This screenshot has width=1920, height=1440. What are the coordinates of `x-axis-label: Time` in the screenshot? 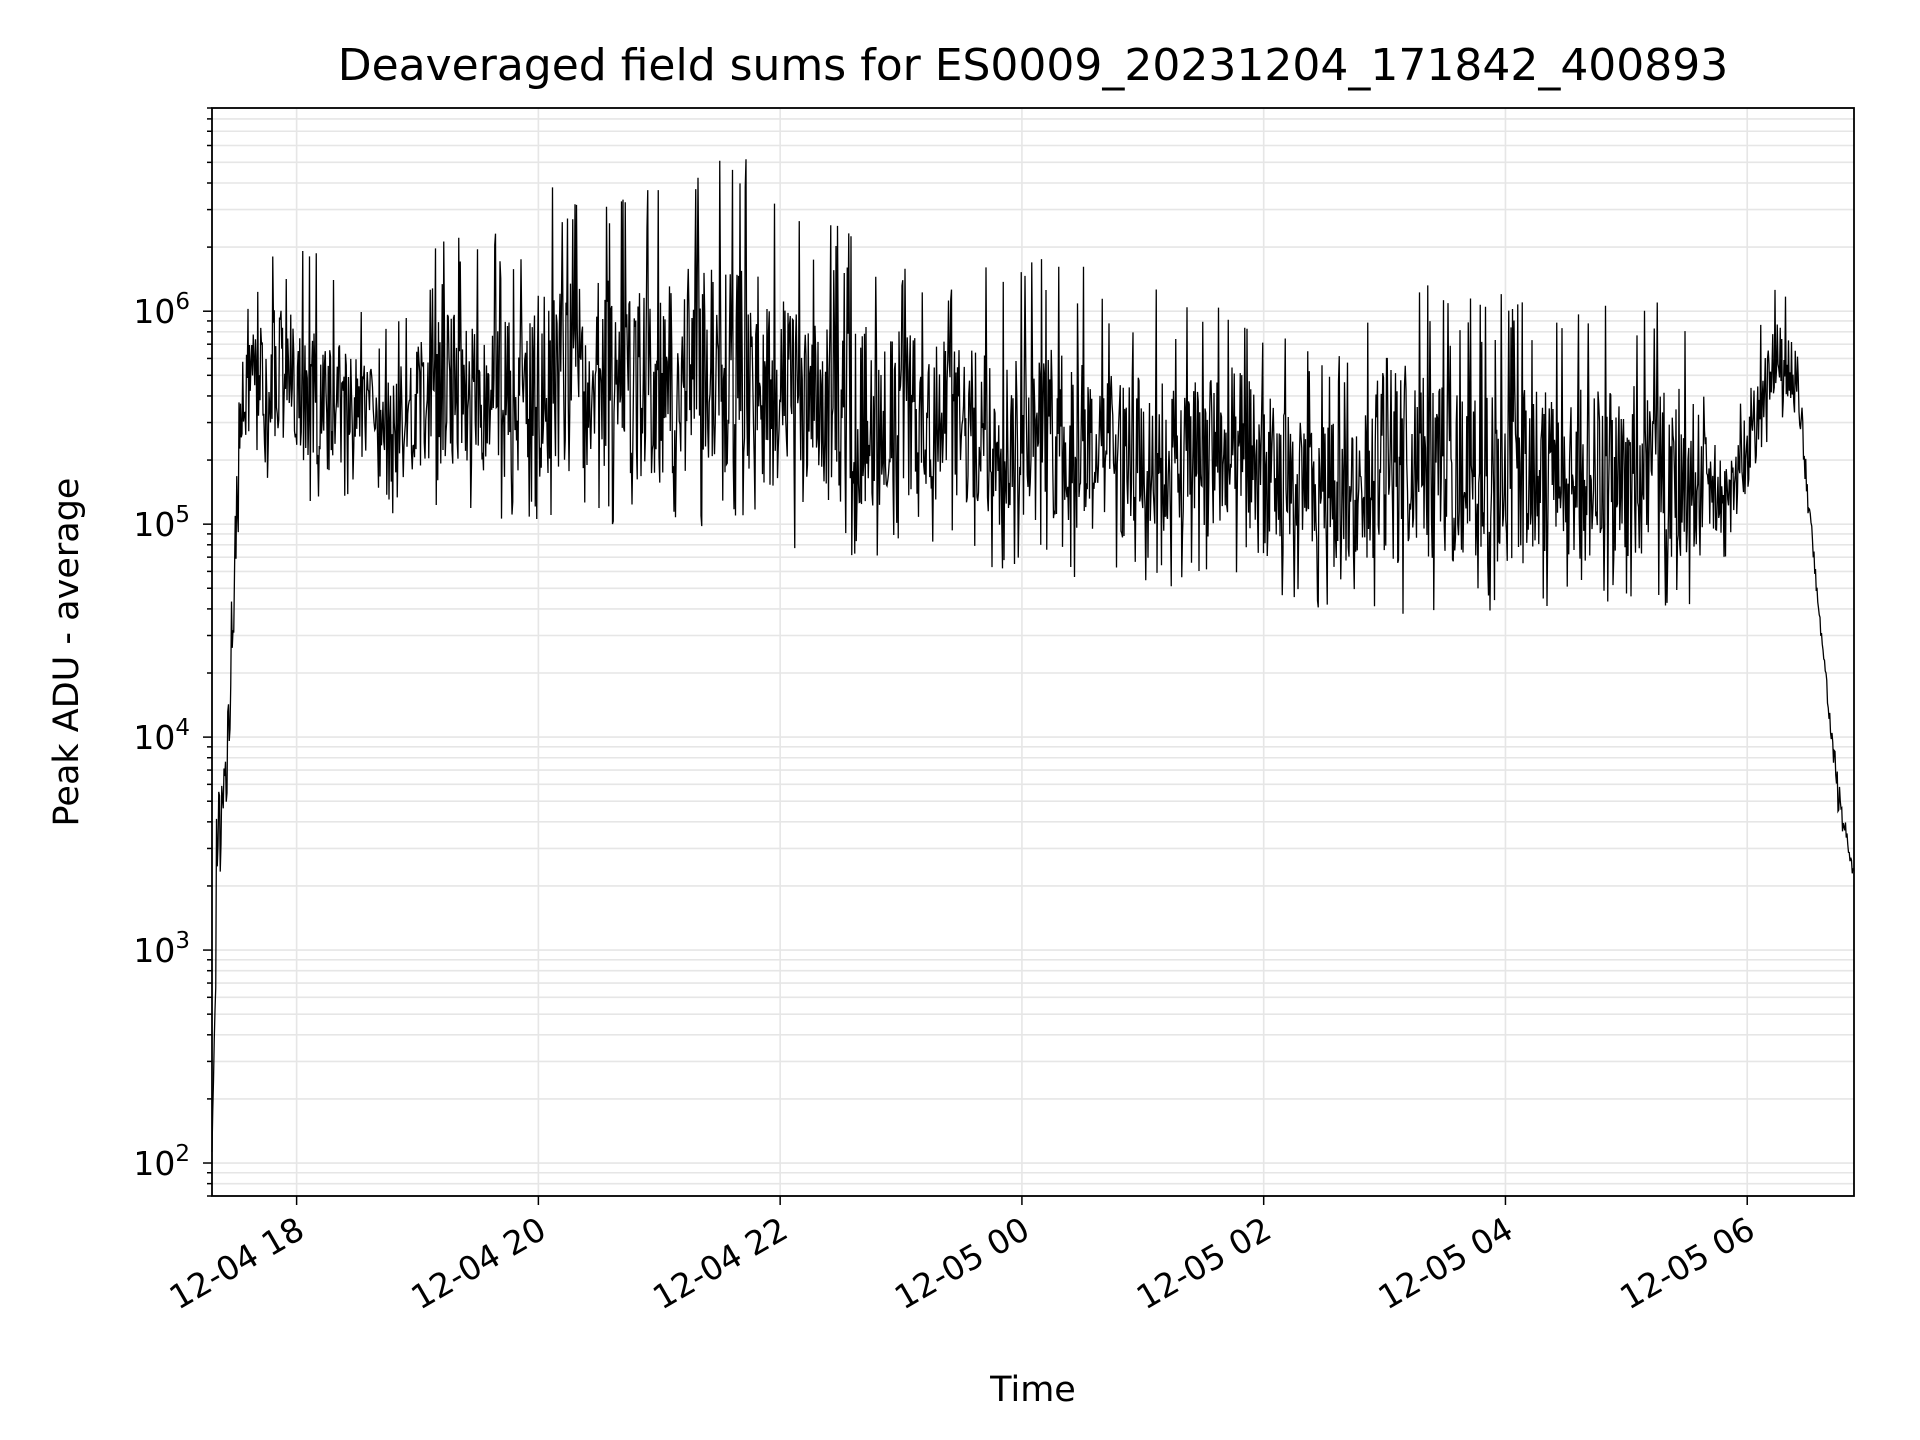 It's located at (1032, 1390).